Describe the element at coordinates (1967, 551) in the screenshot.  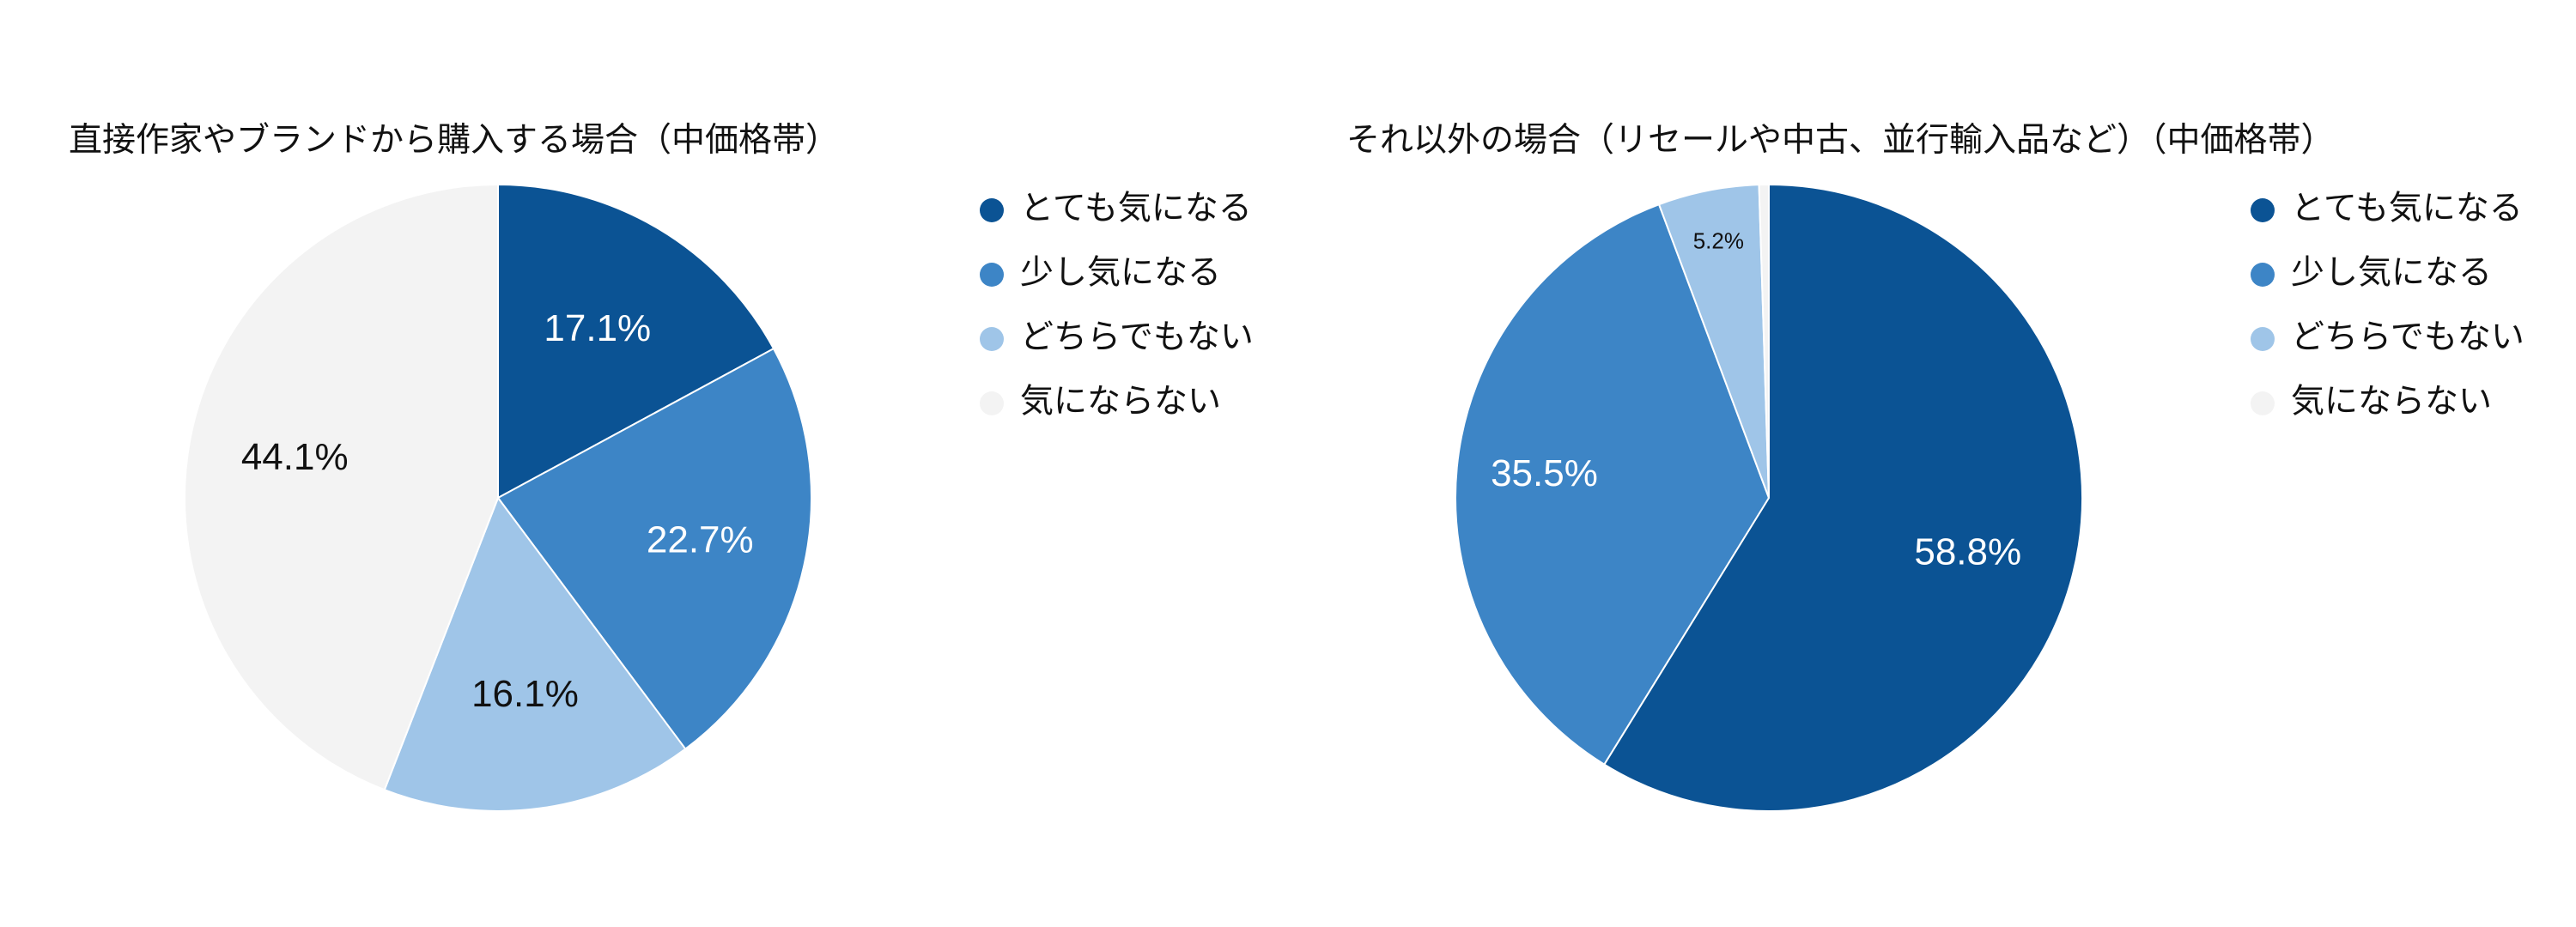
I see `slice-label-1: 58.8%` at that location.